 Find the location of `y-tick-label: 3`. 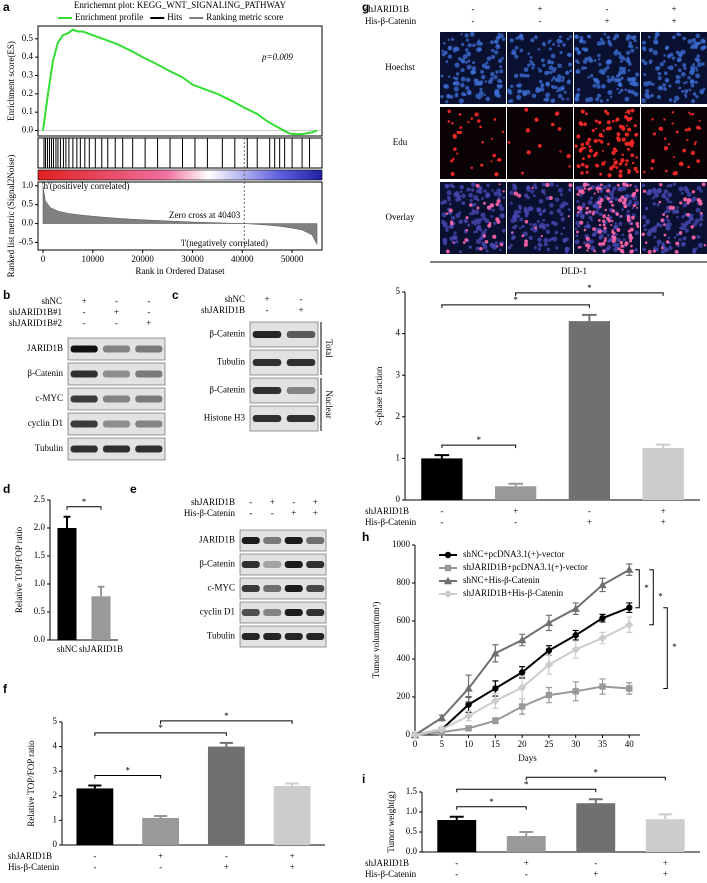

y-tick-label: 3 is located at coordinates (398, 374).